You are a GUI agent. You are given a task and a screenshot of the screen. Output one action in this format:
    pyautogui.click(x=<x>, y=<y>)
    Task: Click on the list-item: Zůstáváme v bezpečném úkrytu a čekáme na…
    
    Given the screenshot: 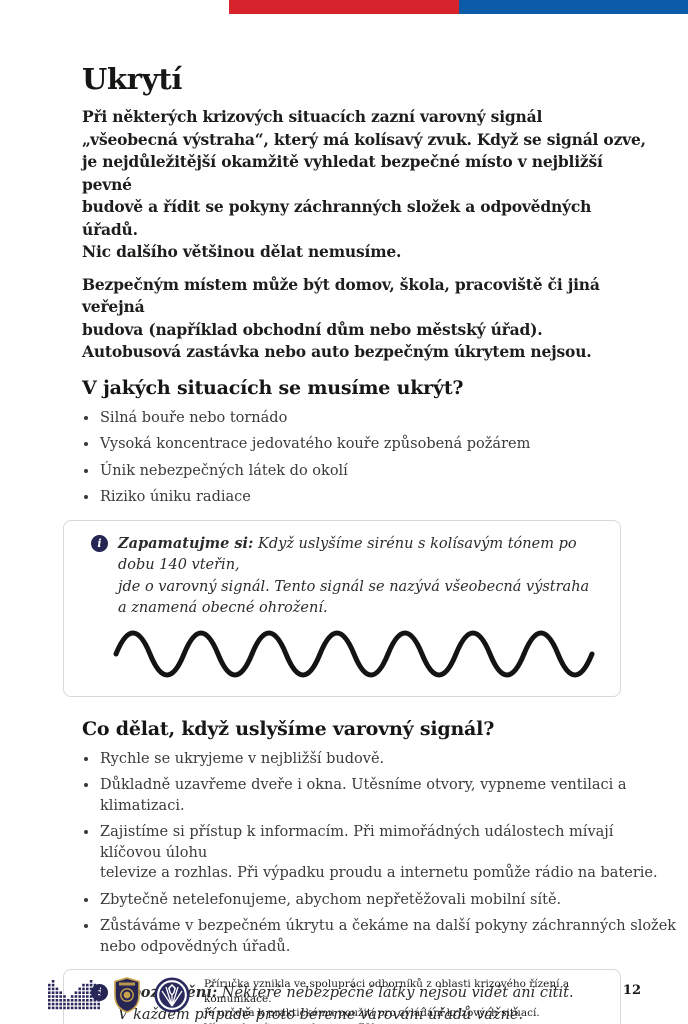 What is the action you would take?
    pyautogui.click(x=380, y=936)
    